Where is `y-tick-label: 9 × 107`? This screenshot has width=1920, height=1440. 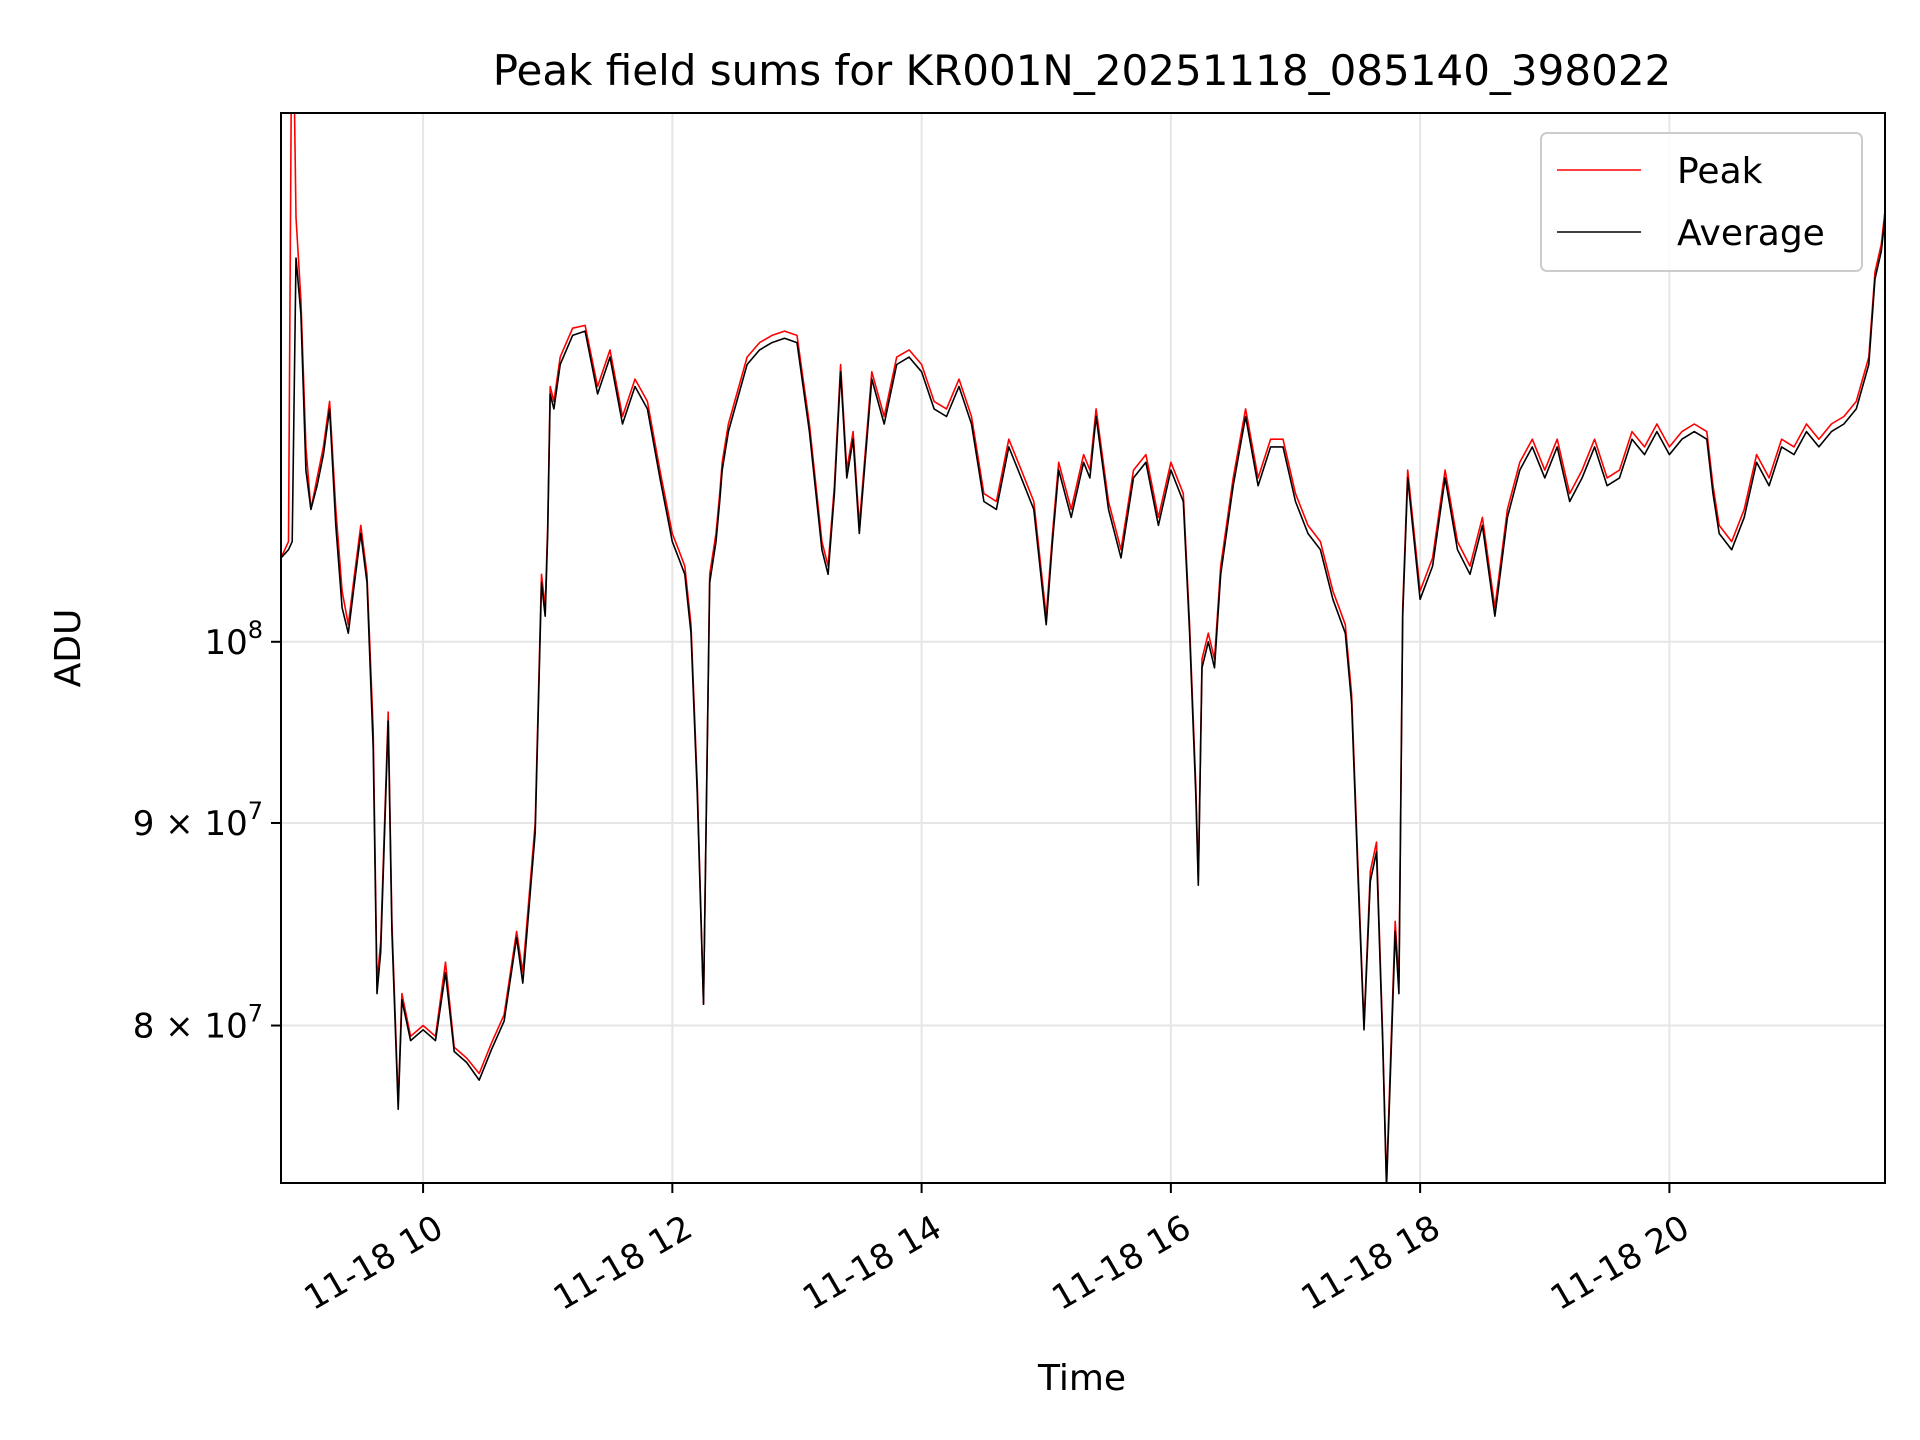
y-tick-label: 9 × 107 is located at coordinates (198, 820).